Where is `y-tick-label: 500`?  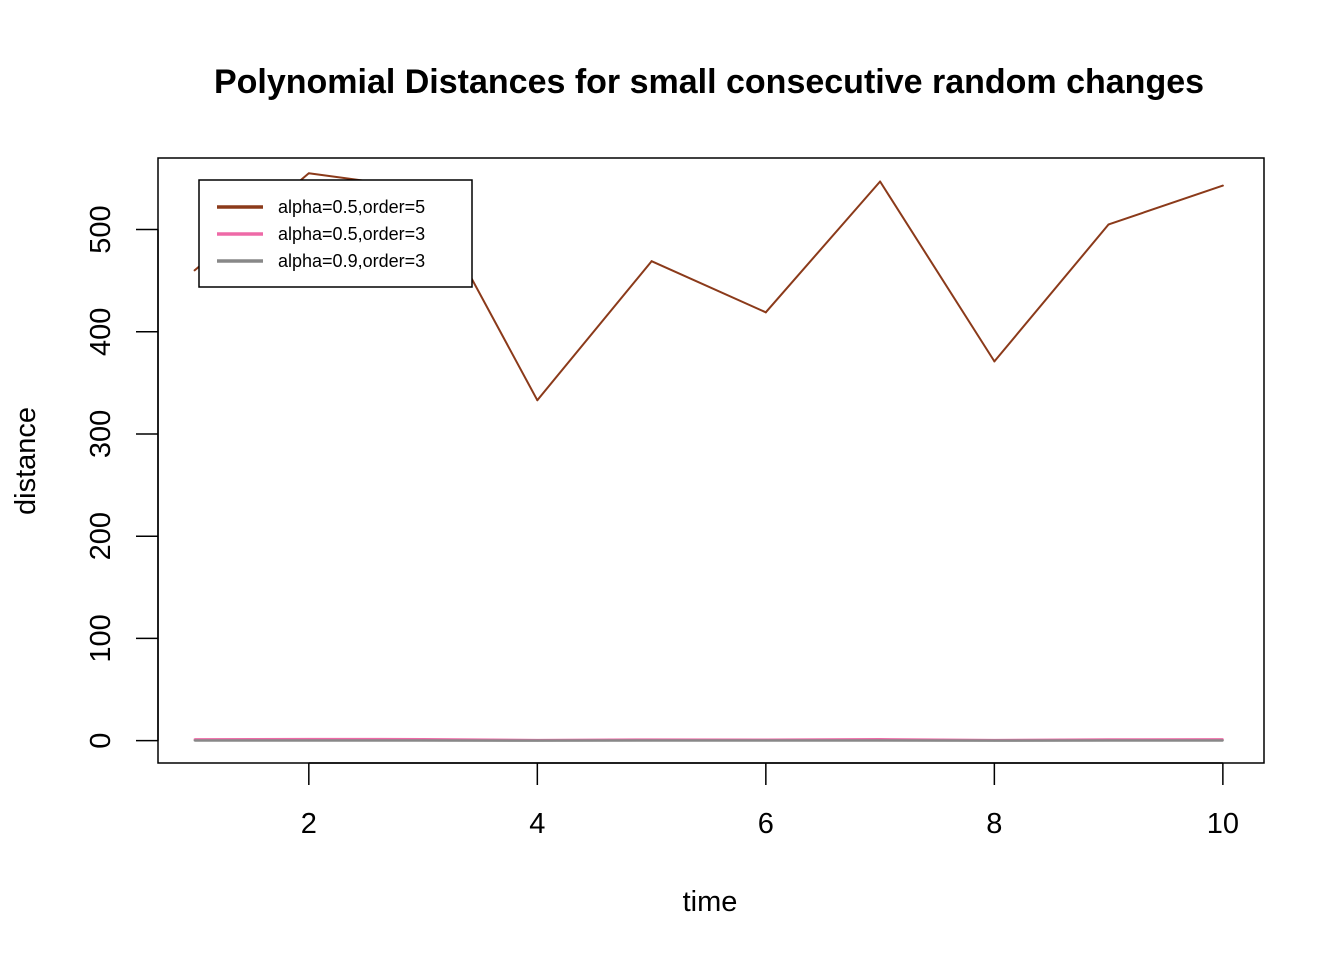 y-tick-label: 500 is located at coordinates (101, 229).